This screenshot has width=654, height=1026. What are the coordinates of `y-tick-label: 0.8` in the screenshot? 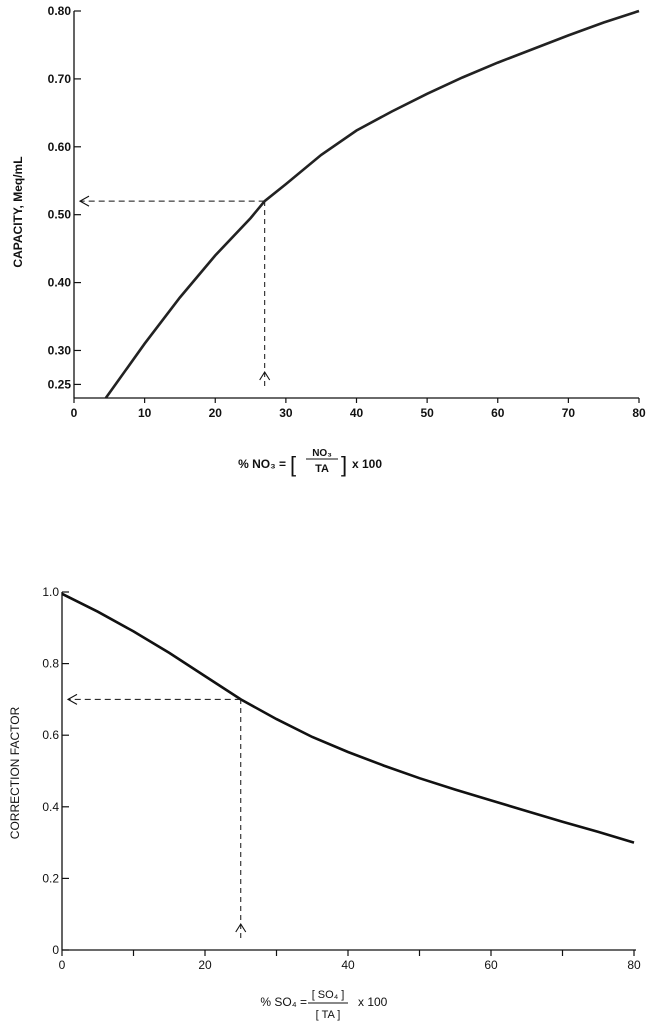 It's located at (50, 664).